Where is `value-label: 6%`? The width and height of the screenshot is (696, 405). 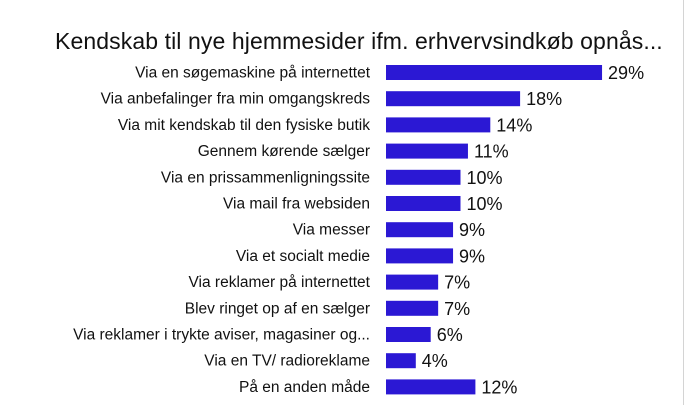 value-label: 6% is located at coordinates (450, 335).